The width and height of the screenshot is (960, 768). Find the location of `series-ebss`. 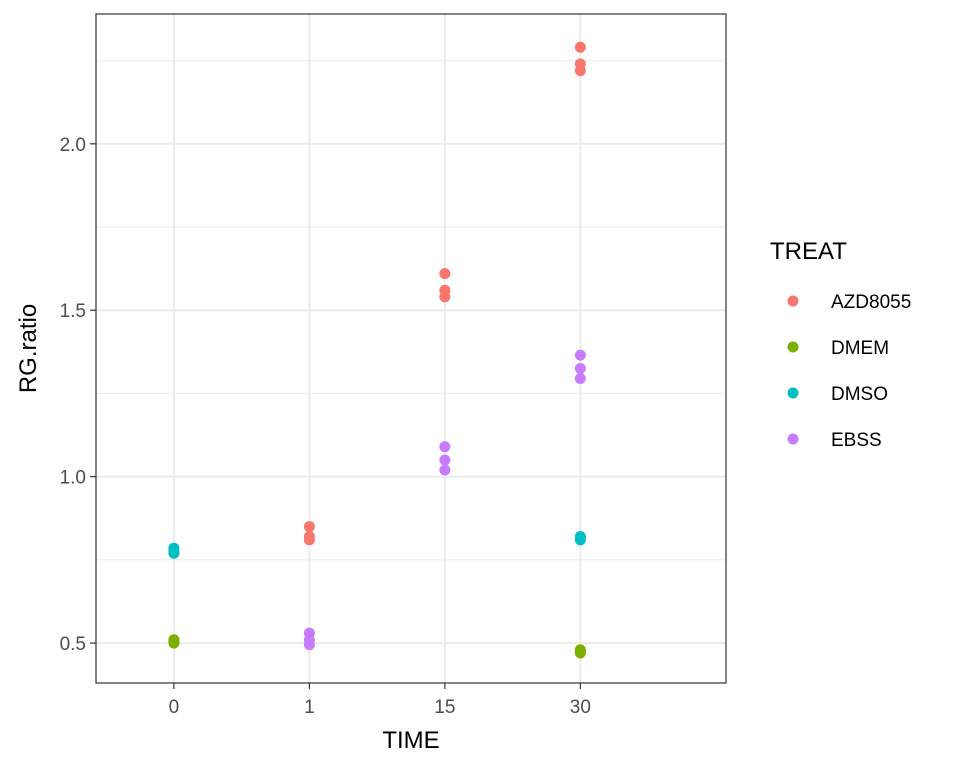

series-ebss is located at coordinates (444, 500).